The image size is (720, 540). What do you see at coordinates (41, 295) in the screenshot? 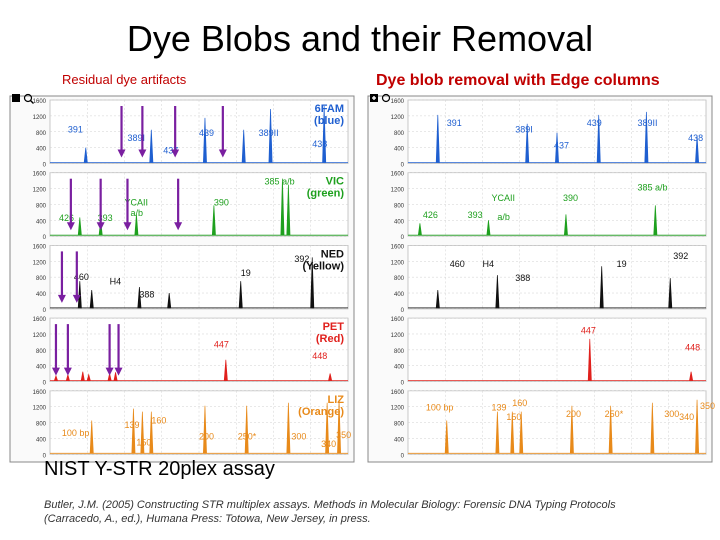
I see `y-tick-label: 400` at bounding box center [41, 295].